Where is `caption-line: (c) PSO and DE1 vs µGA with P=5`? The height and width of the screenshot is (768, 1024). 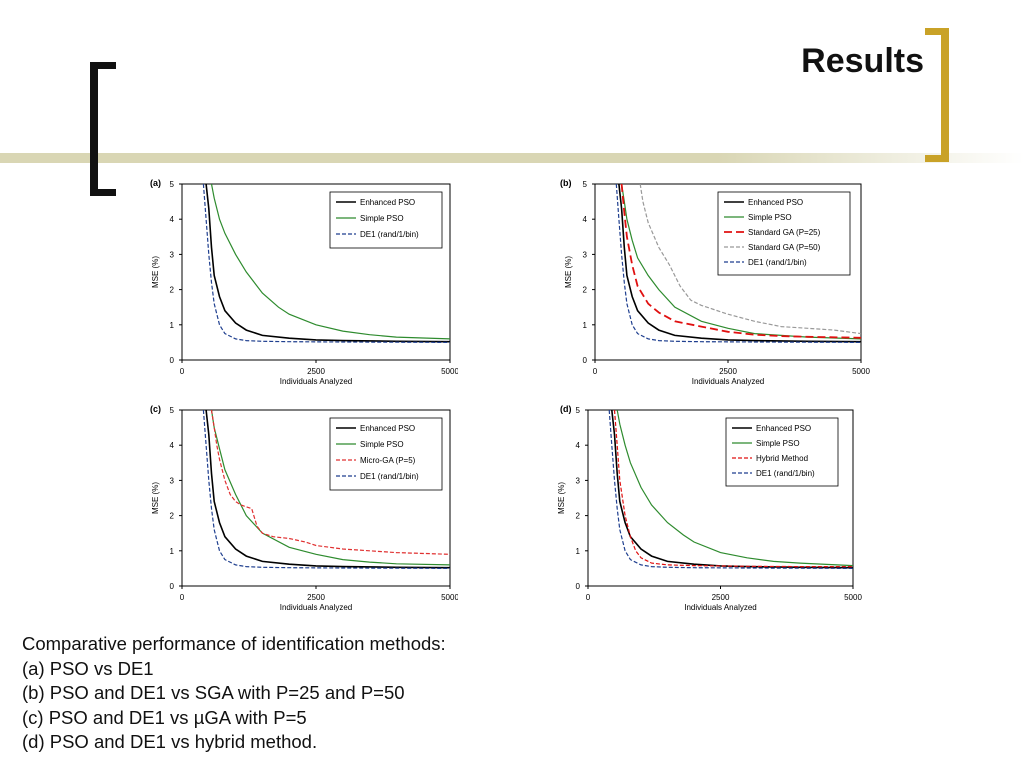 caption-line: (c) PSO and DE1 vs µGA with P=5 is located at coordinates (164, 717).